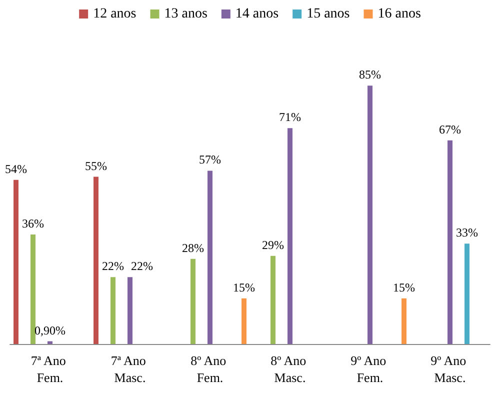 The width and height of the screenshot is (500, 399). What do you see at coordinates (290, 117) in the screenshot?
I see `data-label: 71%` at bounding box center [290, 117].